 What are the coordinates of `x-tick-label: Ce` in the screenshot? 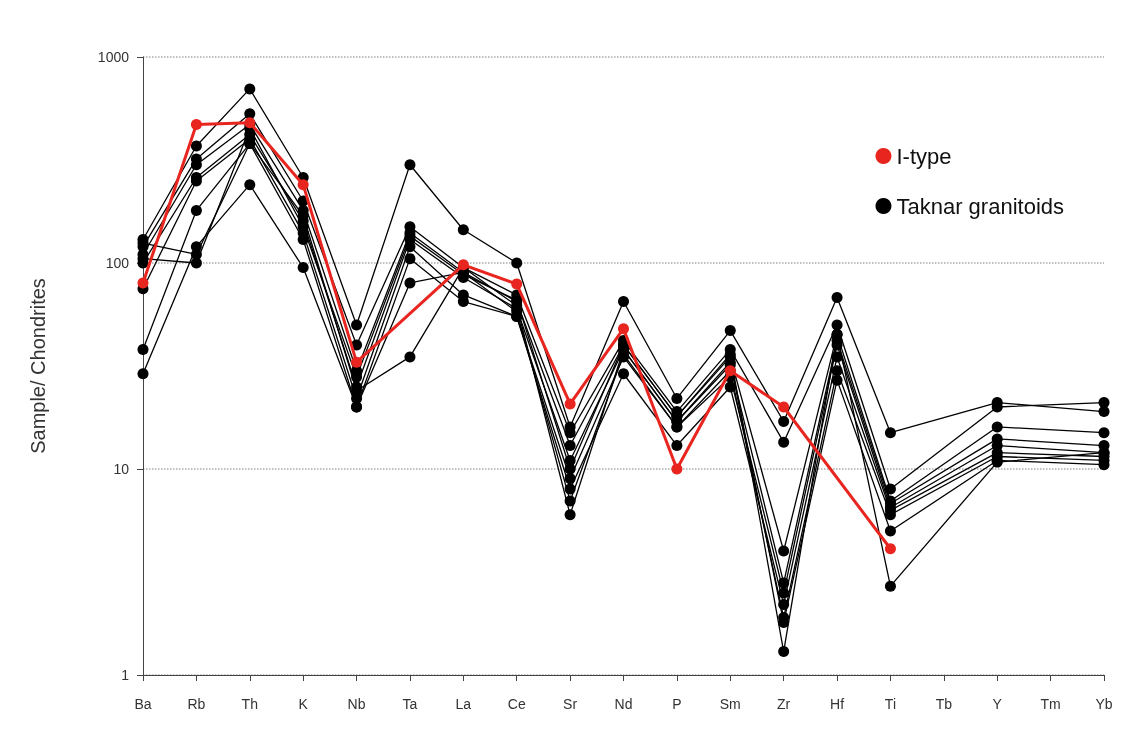 It's located at (516, 704).